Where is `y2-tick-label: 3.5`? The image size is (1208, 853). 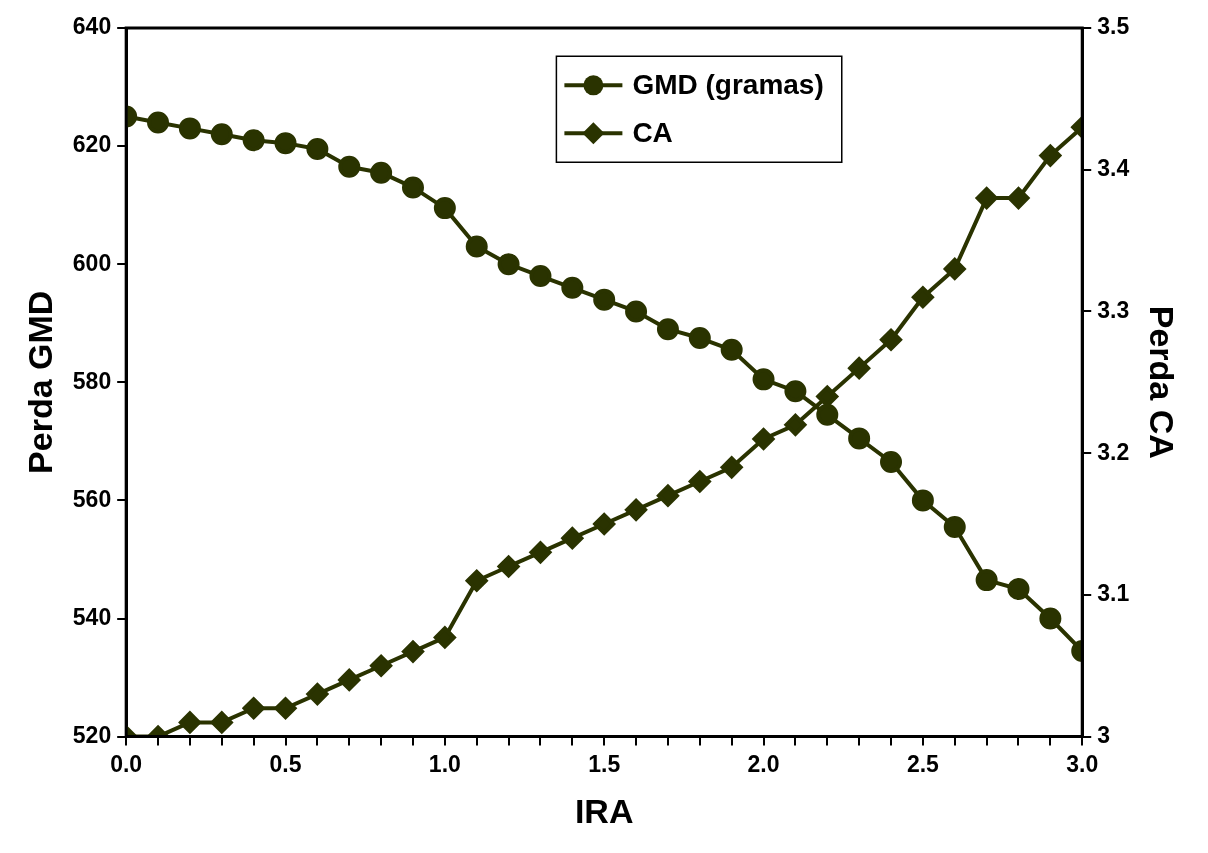 y2-tick-label: 3.5 is located at coordinates (1113, 26).